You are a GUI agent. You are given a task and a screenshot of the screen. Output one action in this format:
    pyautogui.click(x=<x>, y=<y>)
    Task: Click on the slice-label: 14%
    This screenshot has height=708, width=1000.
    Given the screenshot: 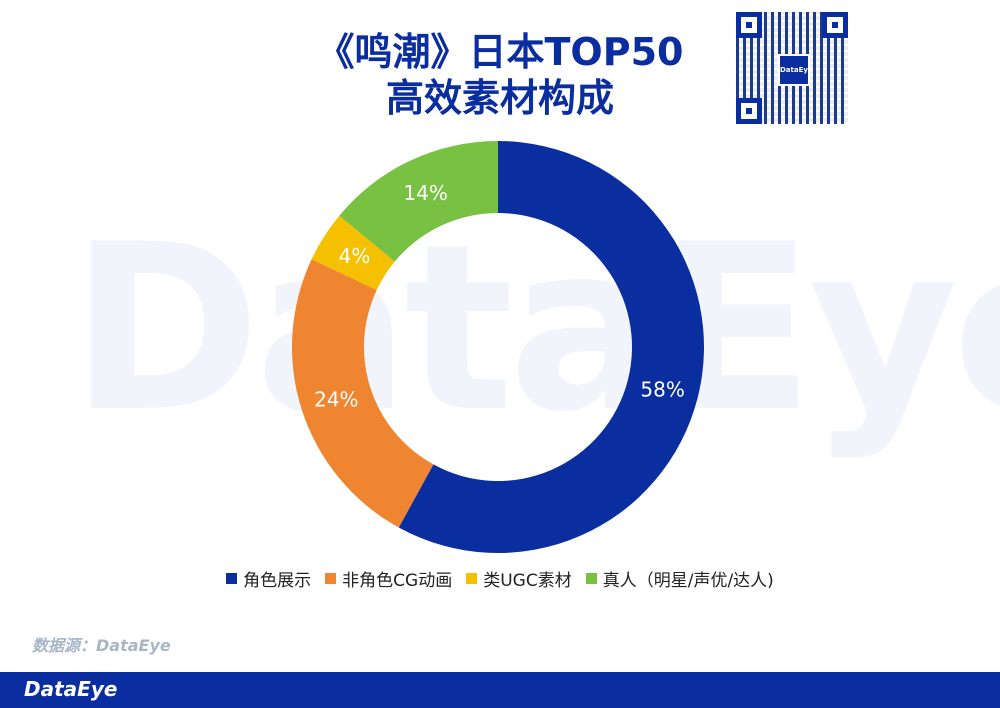 What is the action you would take?
    pyautogui.click(x=425, y=193)
    